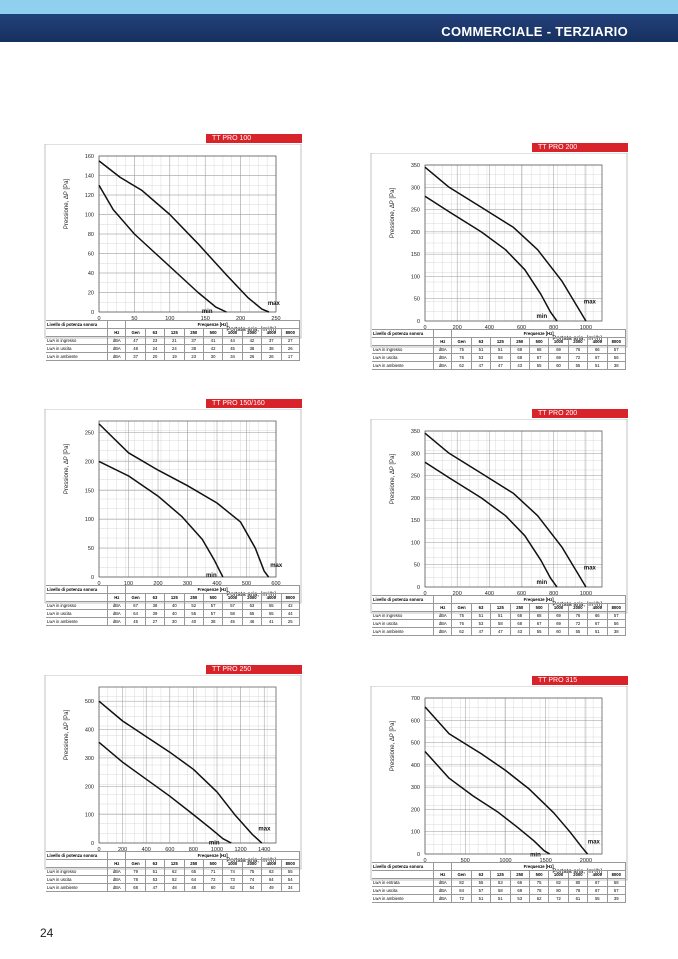  I want to click on x-tick-label: 50, so click(134, 319).